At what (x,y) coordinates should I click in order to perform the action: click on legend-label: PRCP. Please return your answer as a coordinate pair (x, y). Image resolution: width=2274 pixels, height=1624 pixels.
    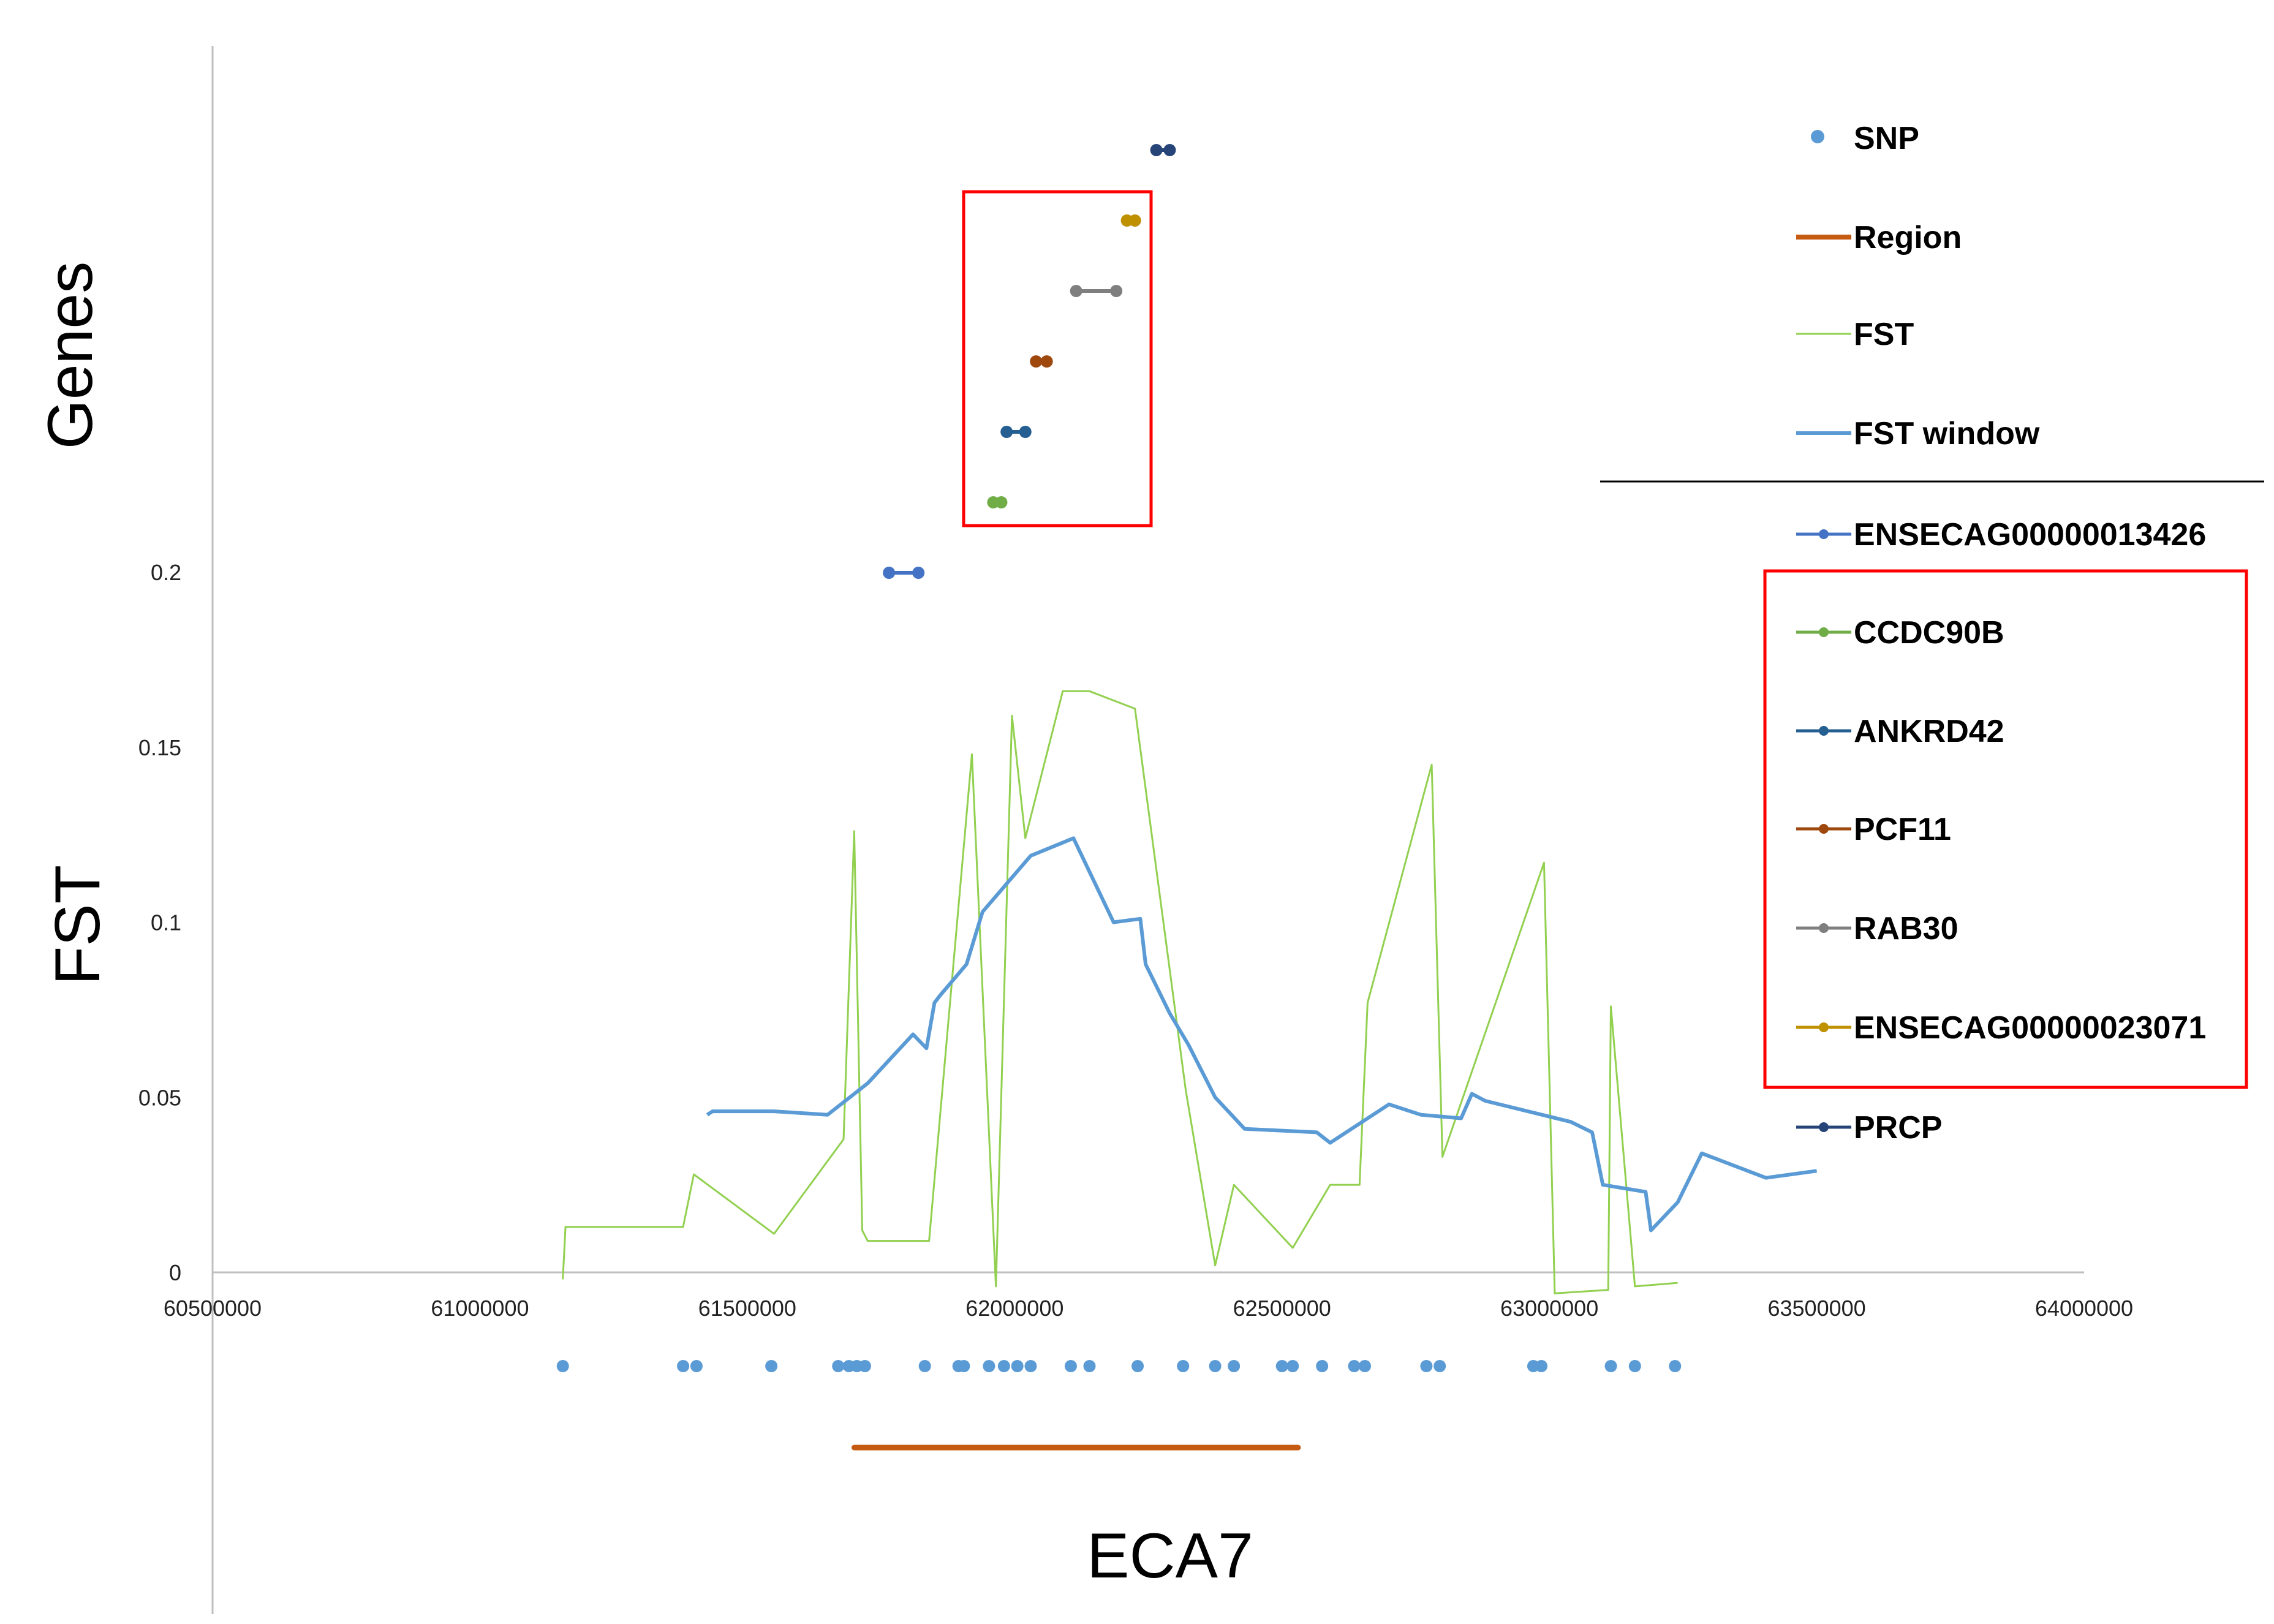
    Looking at the image, I should click on (1898, 1128).